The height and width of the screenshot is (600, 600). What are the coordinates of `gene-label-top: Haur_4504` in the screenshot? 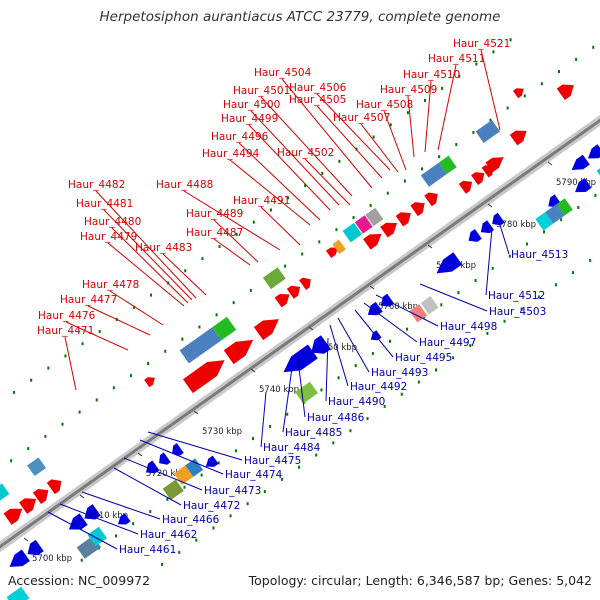 It's located at (283, 73).